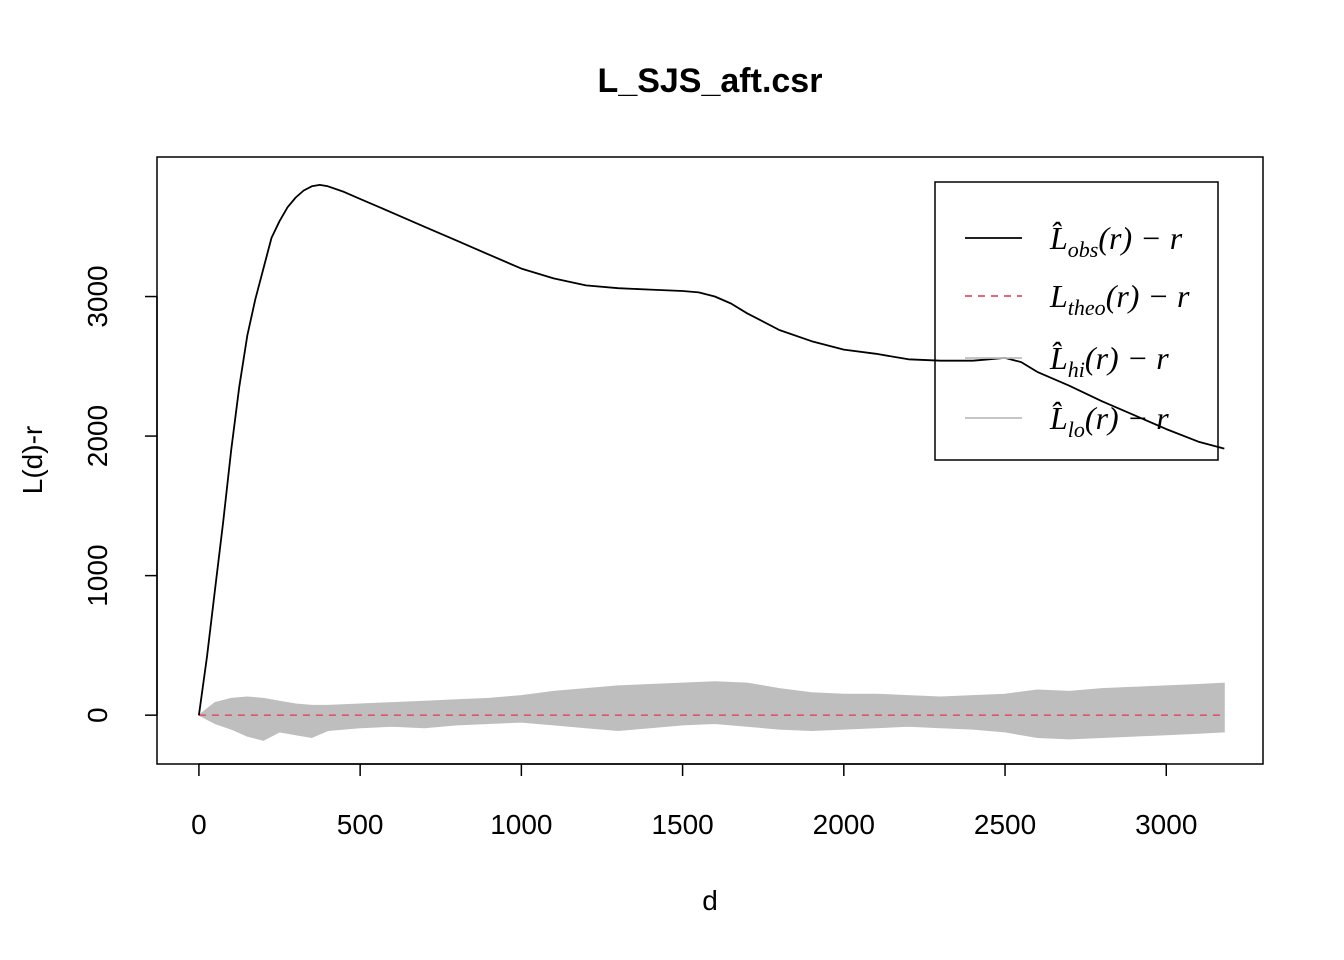 The image size is (1344, 960). I want to click on y-axis: 0 1000 2000 3000, so click(120, 494).